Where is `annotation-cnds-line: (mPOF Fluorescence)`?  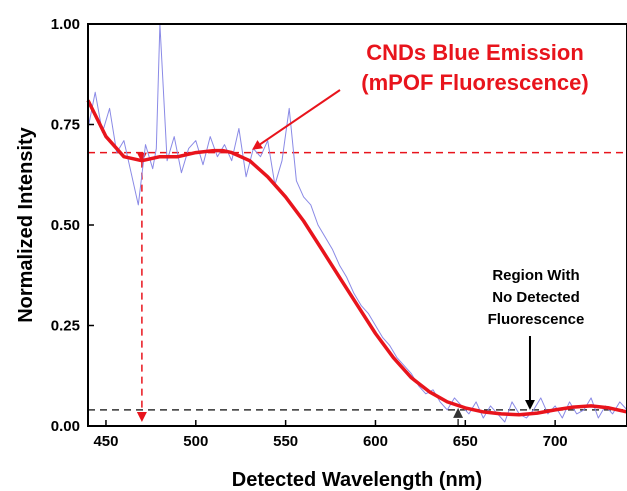 annotation-cnds-line: (mPOF Fluorescence) is located at coordinates (474, 82).